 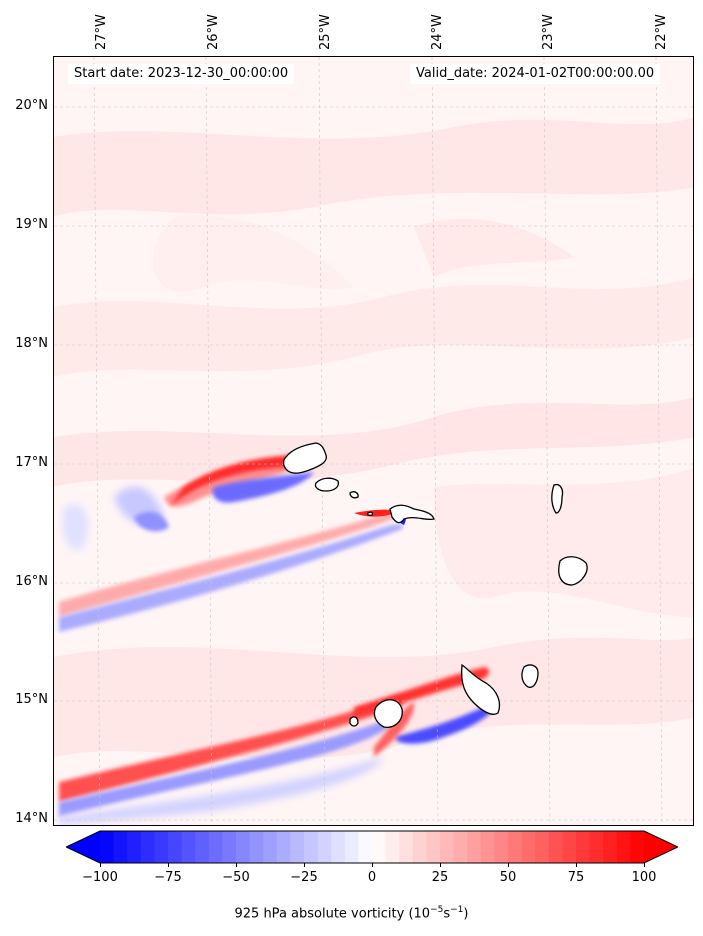 What do you see at coordinates (168, 877) in the screenshot?
I see `colorbar-tick-label: −75` at bounding box center [168, 877].